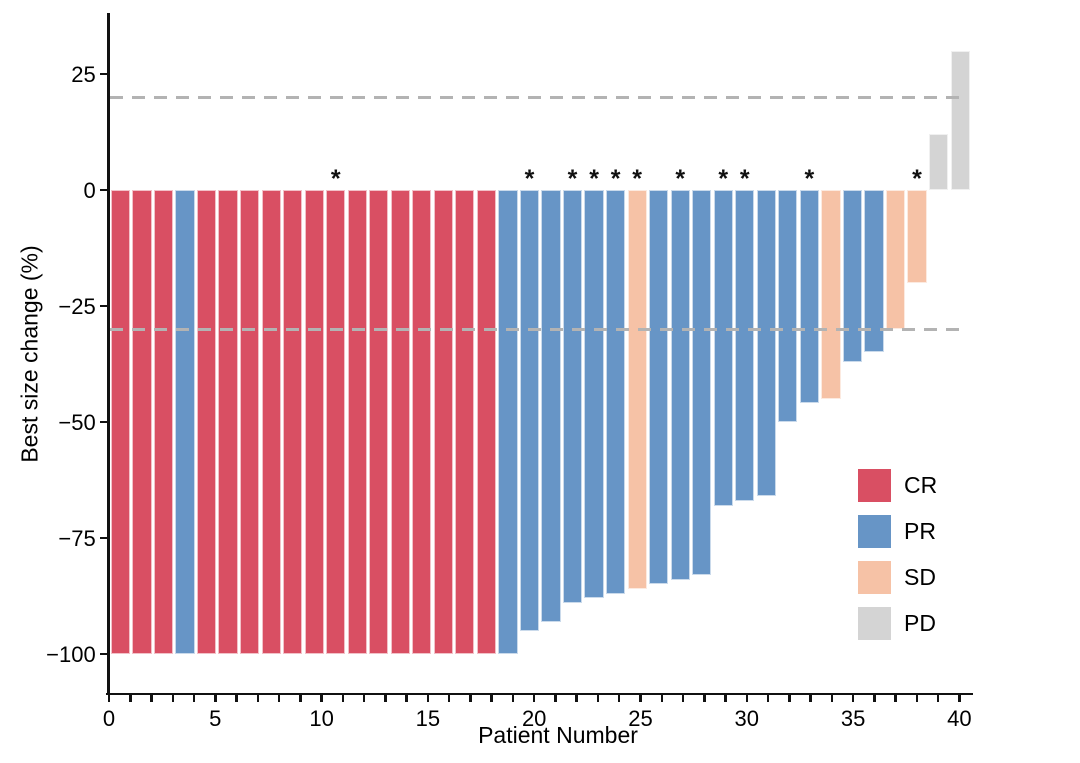  Describe the element at coordinates (920, 531) in the screenshot. I see `legend-label-pr: PR` at that location.